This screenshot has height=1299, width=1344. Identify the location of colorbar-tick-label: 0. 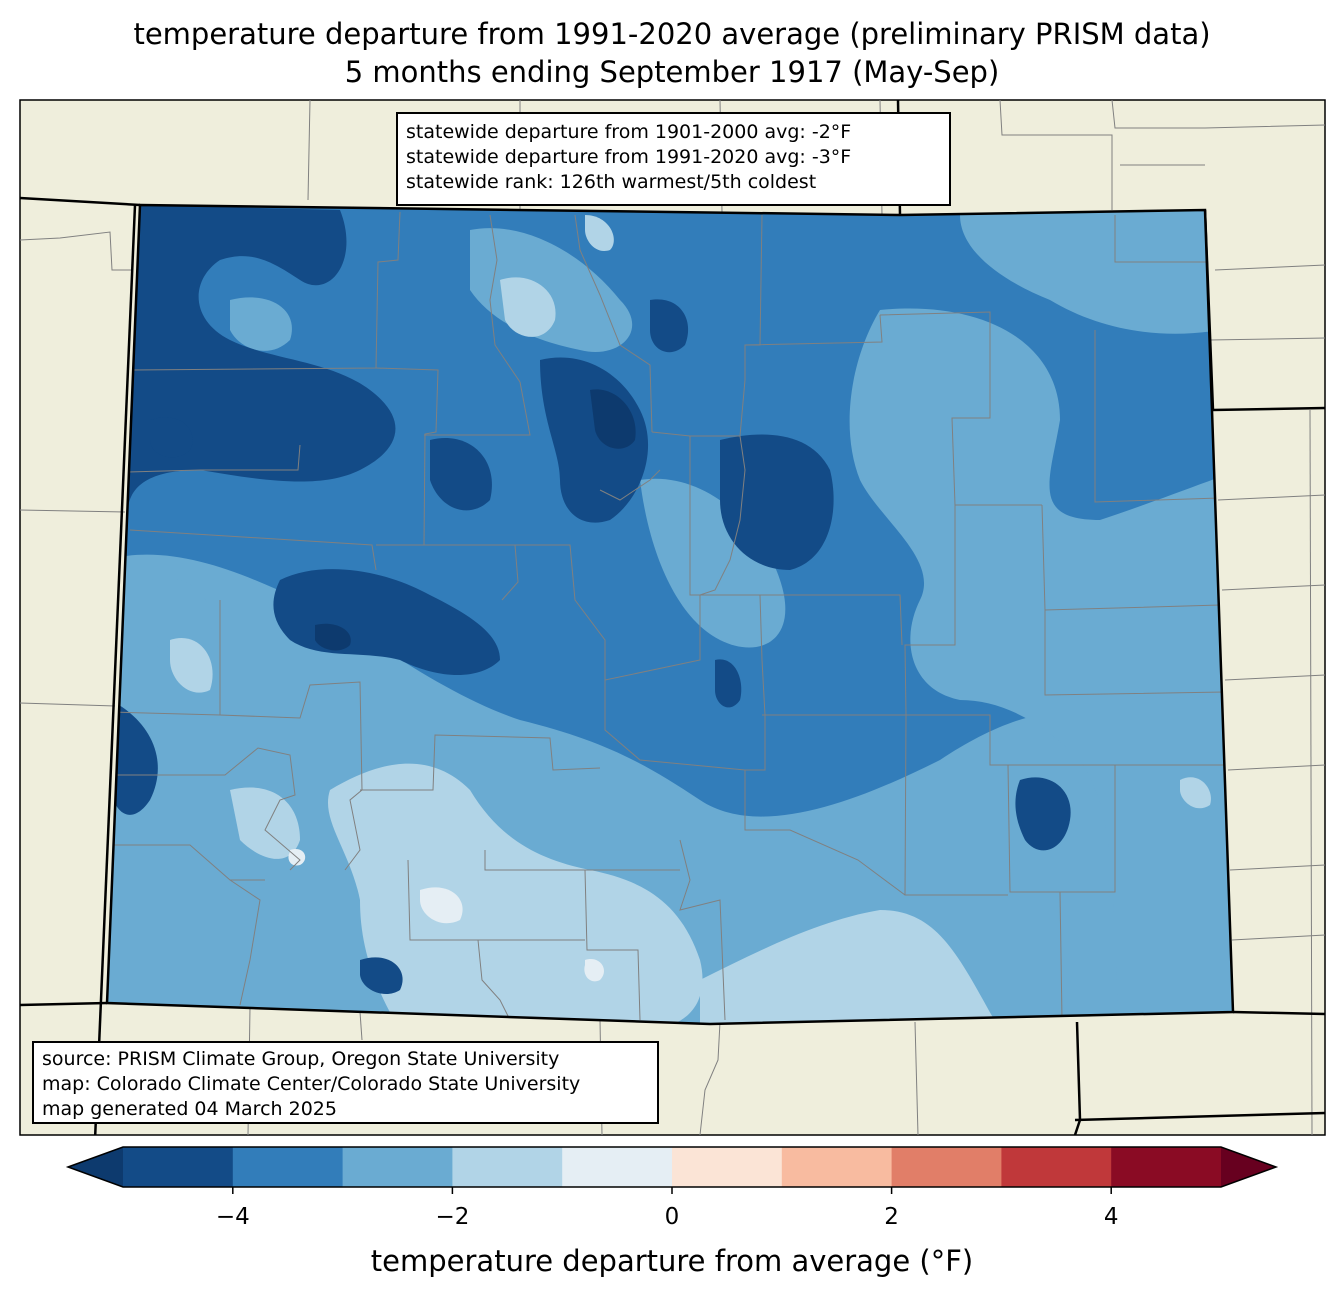
(672, 1217).